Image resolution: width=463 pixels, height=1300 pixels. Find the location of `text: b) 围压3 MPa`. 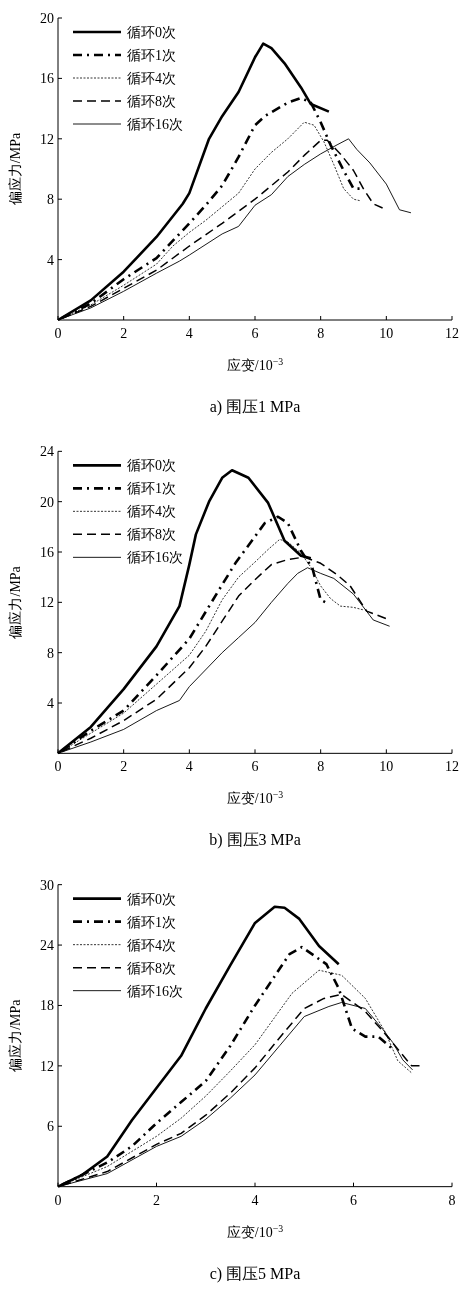

text: b) 围压3 MPa is located at coordinates (255, 840).